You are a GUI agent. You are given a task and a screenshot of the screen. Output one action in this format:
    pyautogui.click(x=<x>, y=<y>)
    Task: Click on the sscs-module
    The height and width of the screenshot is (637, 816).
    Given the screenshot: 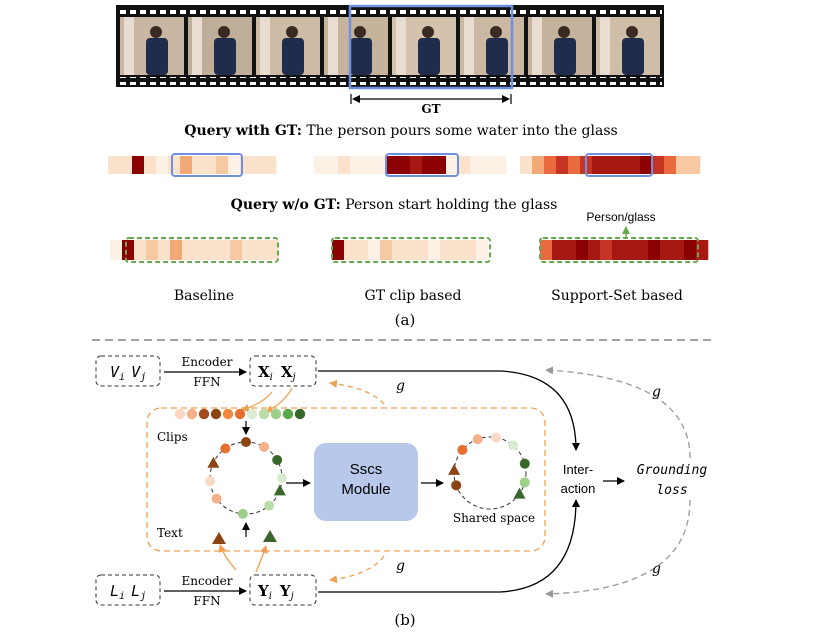 What is the action you would take?
    pyautogui.click(x=366, y=482)
    